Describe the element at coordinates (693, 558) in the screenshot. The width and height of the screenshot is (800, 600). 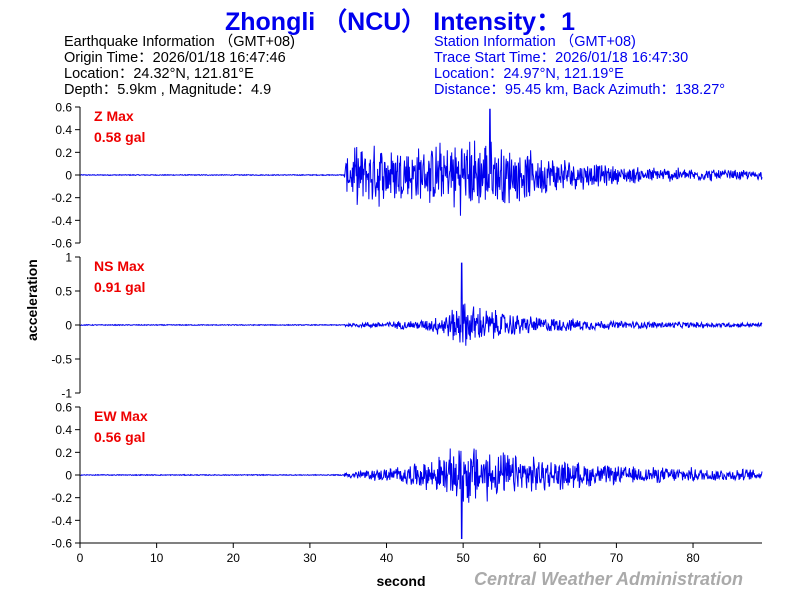
I see `x-tick-label: 80` at that location.